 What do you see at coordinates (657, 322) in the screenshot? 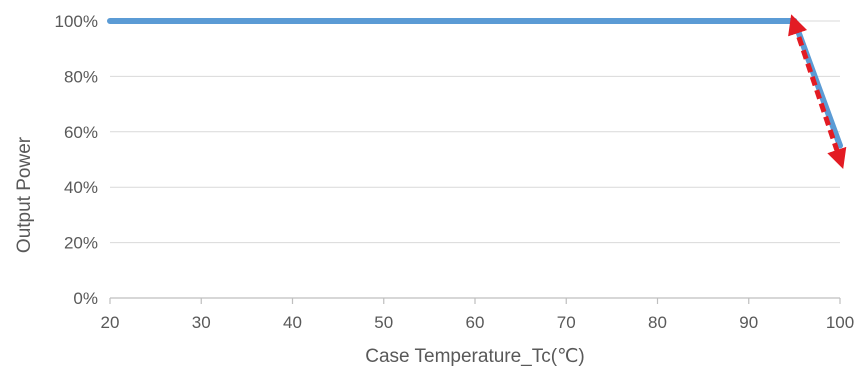
I see `x-tick-label: 80` at bounding box center [657, 322].